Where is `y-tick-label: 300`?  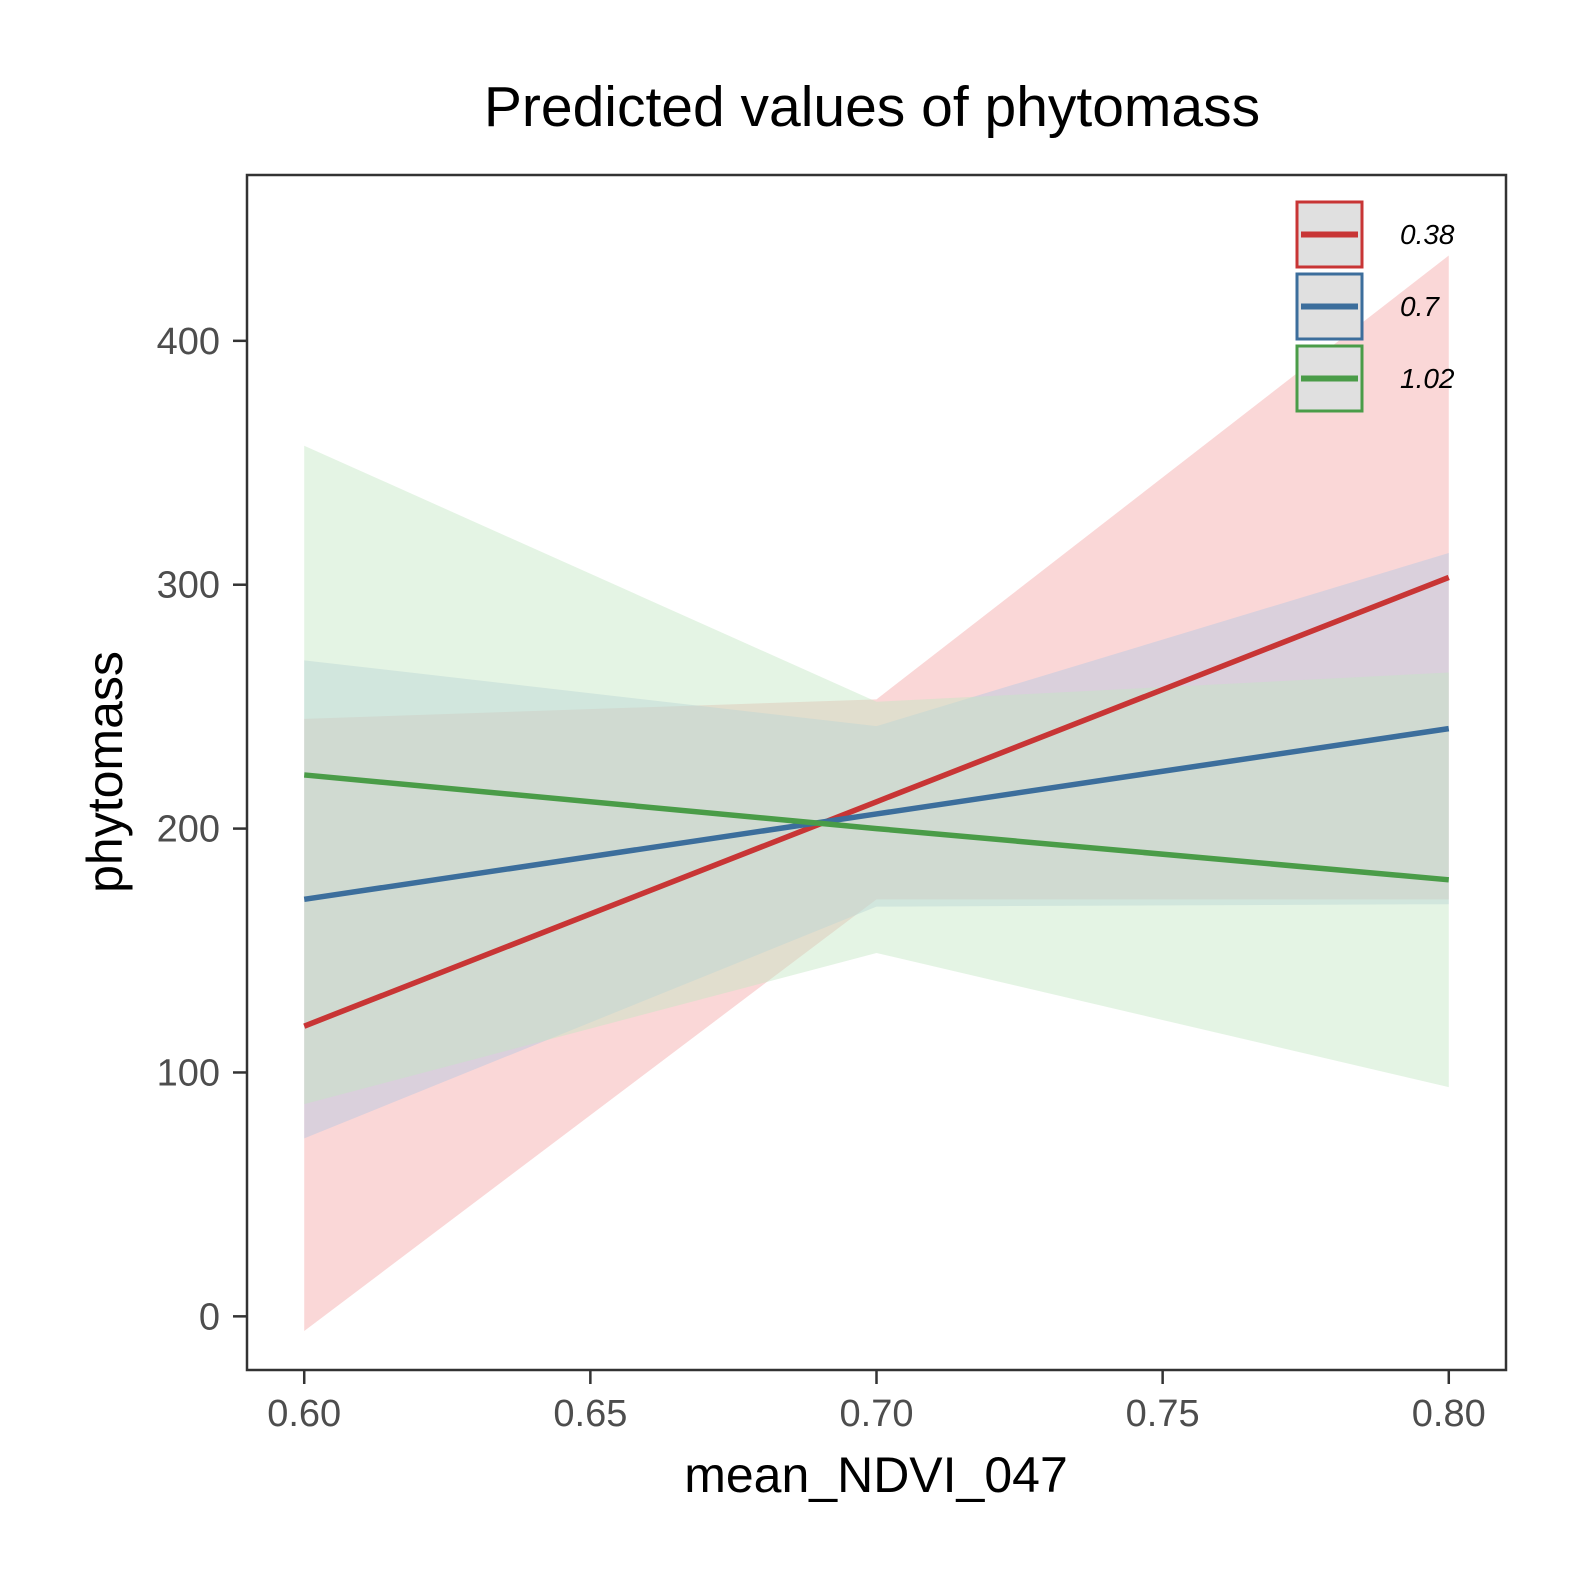
y-tick-label: 300 is located at coordinates (188, 586).